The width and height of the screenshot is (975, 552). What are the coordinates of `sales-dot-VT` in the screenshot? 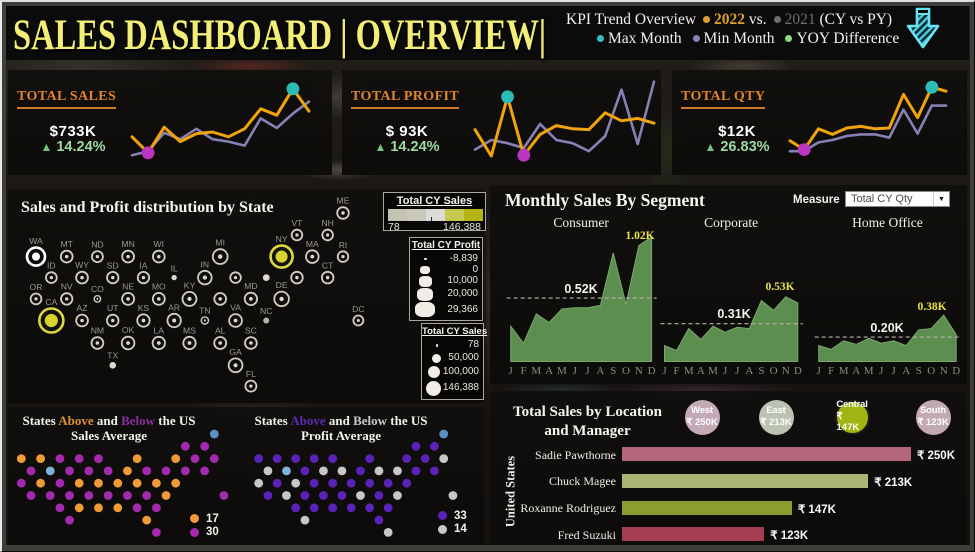 It's located at (185, 446).